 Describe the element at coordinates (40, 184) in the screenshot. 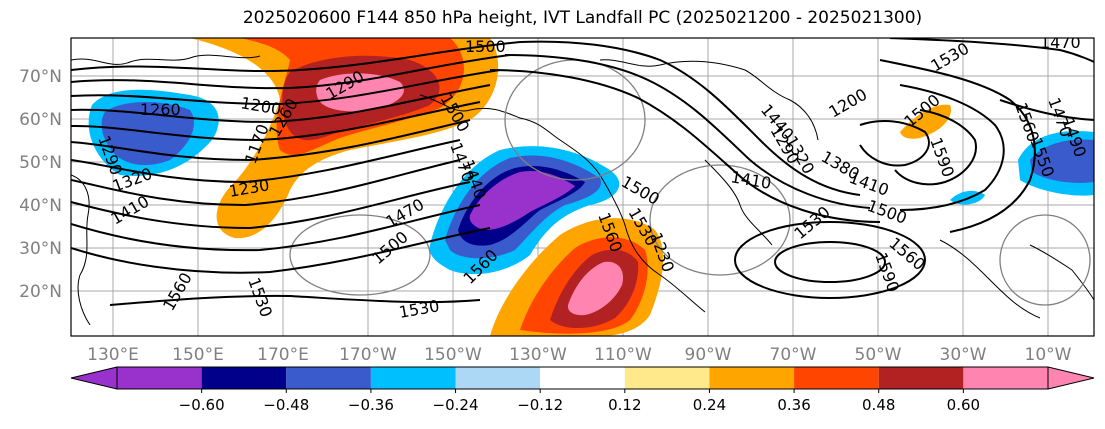

I see `lat-labels: 70°N 60°N 50°N 40°N 30°N 20°N` at that location.